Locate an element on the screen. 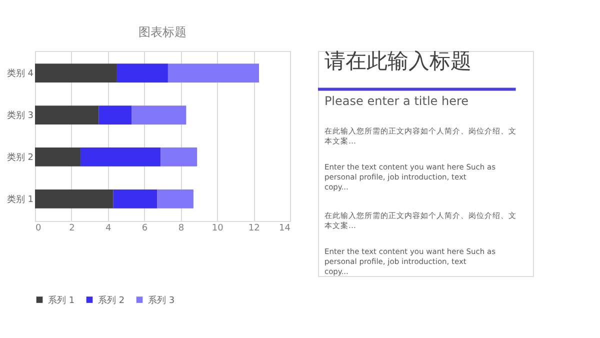 This screenshot has height=338, width=600. x-tick-label: 12 is located at coordinates (254, 229).